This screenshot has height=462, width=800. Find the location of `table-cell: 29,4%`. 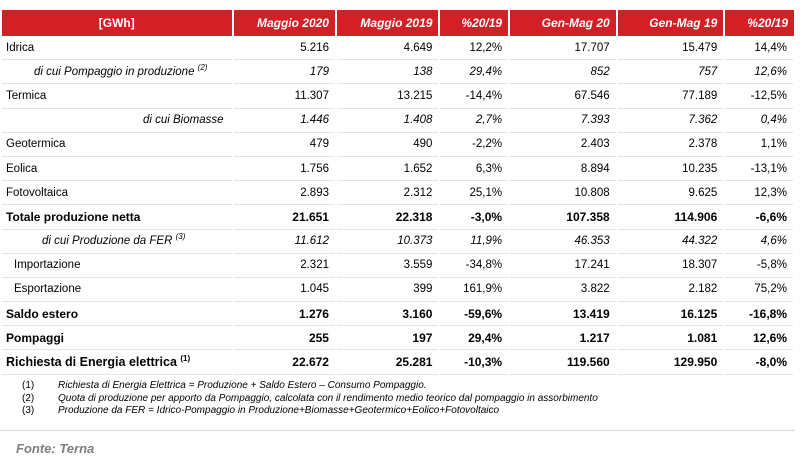

table-cell: 29,4% is located at coordinates (475, 338).